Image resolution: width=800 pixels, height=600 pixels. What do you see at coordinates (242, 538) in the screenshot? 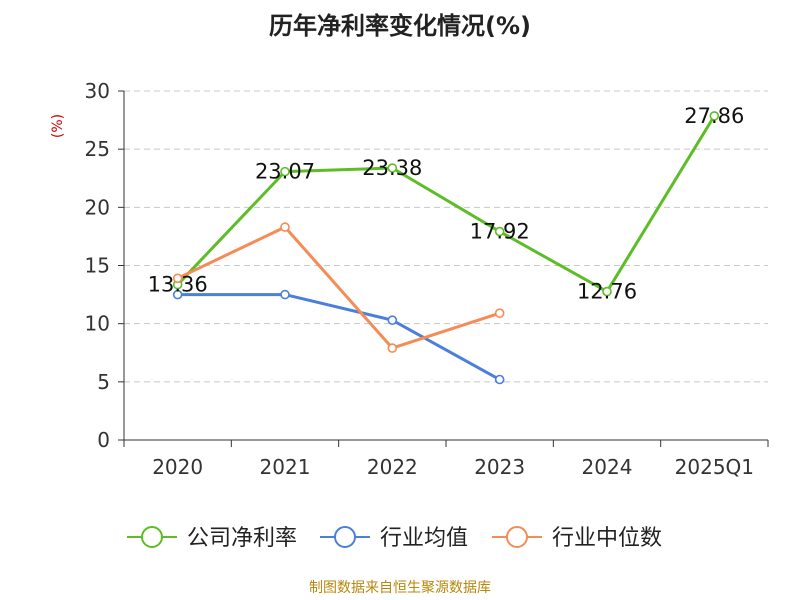
I see `legend-label: 公司净利率` at bounding box center [242, 538].